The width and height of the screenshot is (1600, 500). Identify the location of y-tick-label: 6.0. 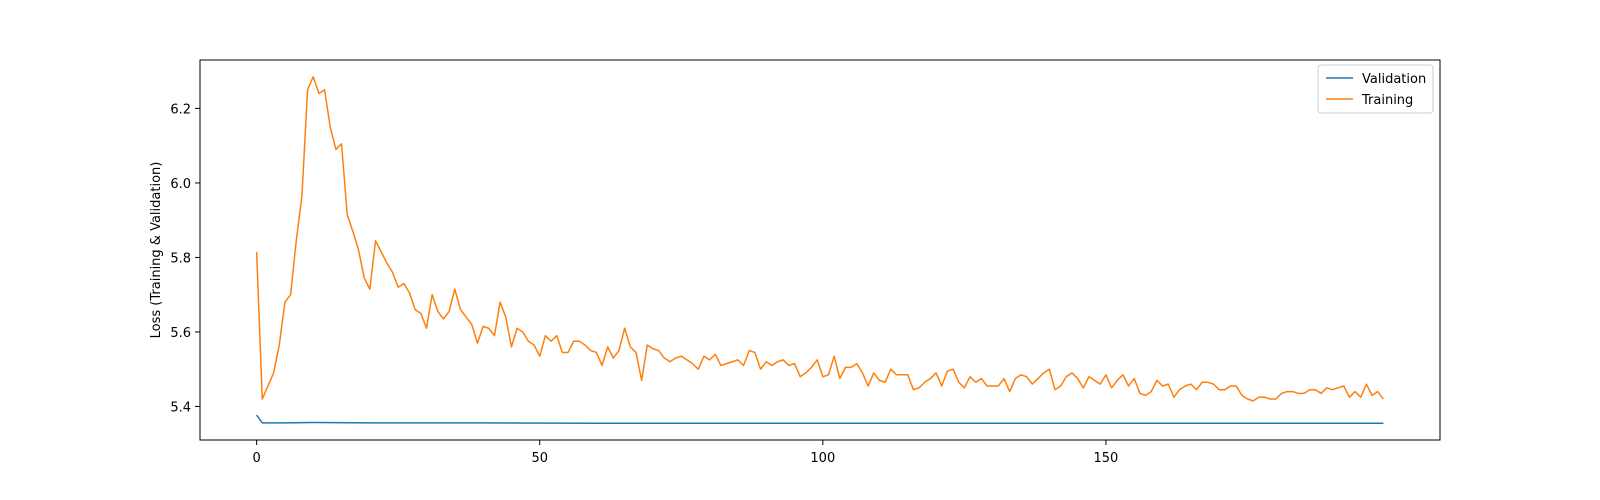
(180, 184).